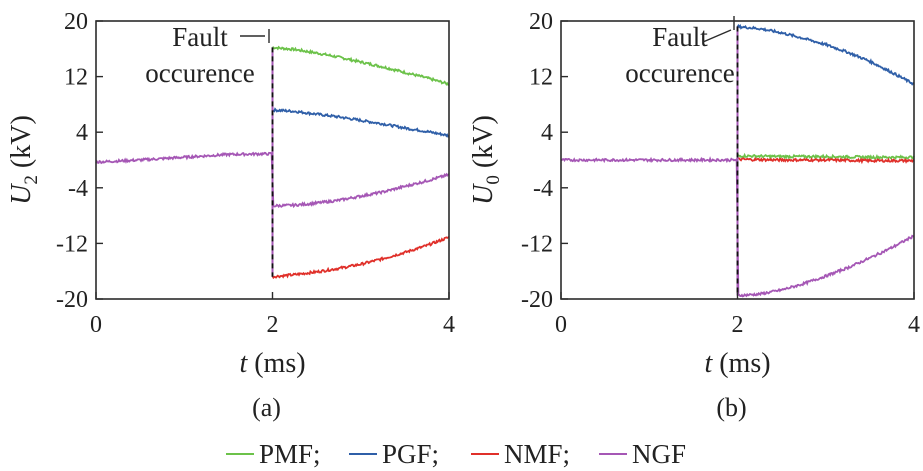  I want to click on legend: PMF; PGF; NMF; NGF, so click(456, 454).